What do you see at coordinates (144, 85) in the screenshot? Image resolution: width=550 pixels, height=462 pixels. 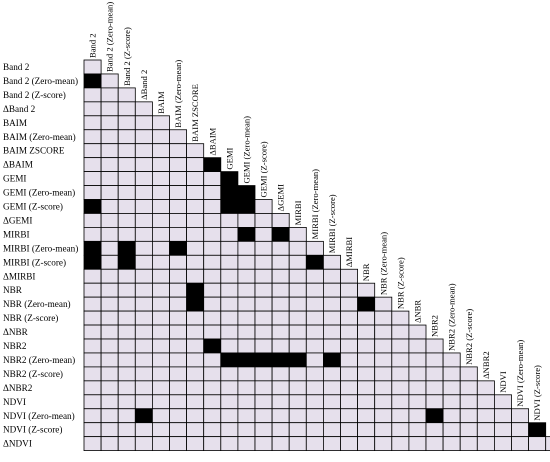 I see `column-label: ΔBand 2` at bounding box center [144, 85].